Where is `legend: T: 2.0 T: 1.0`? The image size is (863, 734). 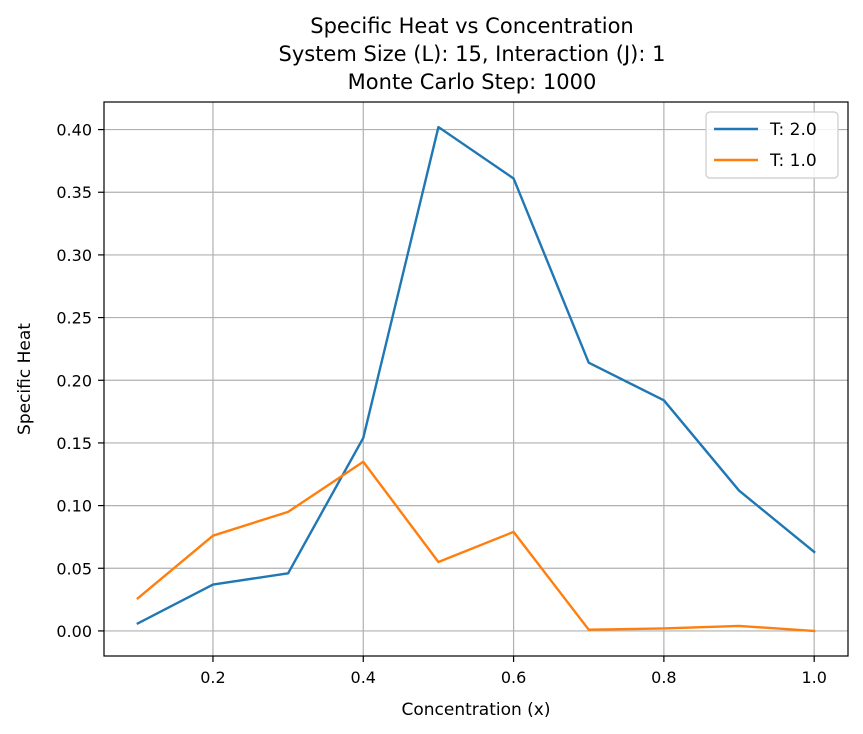
legend: T: 2.0 T: 1.0 is located at coordinates (772, 145).